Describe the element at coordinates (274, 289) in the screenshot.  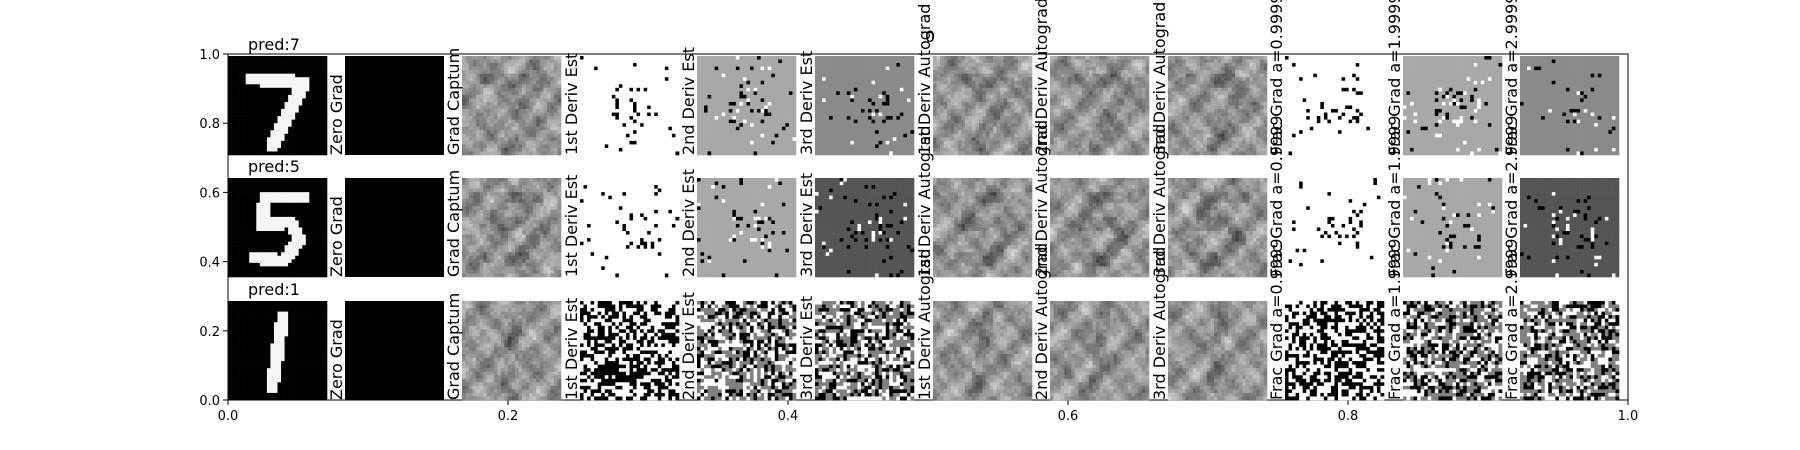
I see `row-title-2: pred:1` at that location.